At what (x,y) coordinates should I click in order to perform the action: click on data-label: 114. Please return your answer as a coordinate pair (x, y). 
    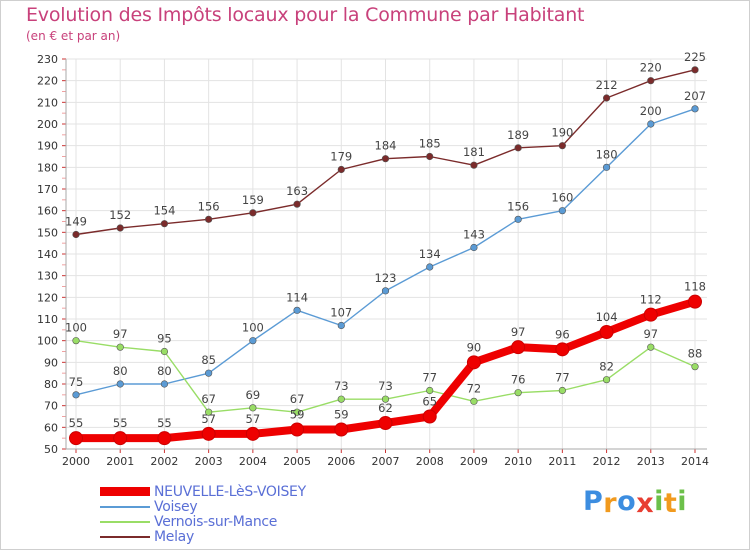
    Looking at the image, I should click on (297, 297).